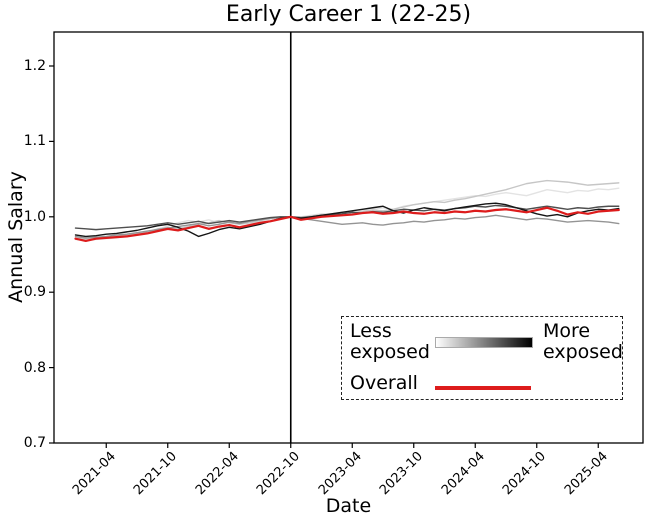 The height and width of the screenshot is (524, 652). I want to click on legend: Less exposed More exposed Overall, so click(482, 358).